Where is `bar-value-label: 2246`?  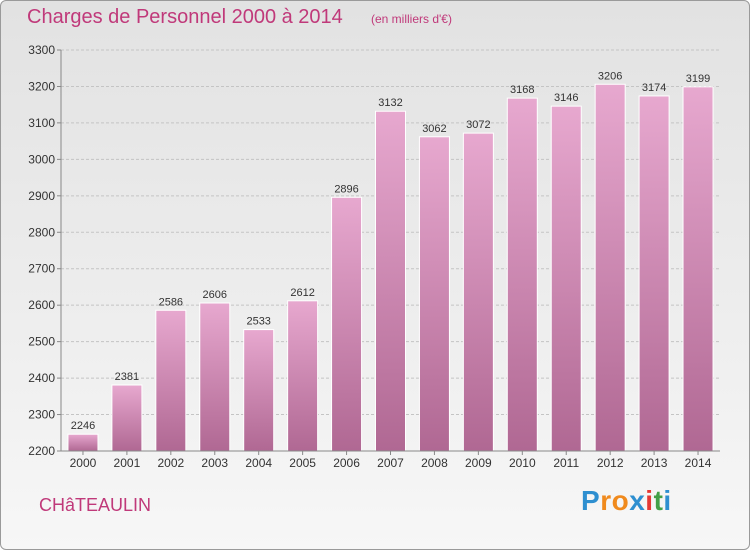
bar-value-label: 2246 is located at coordinates (83, 426).